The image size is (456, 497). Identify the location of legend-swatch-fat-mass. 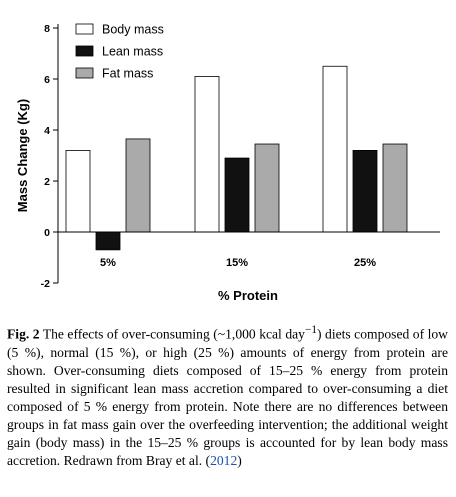
(84, 73).